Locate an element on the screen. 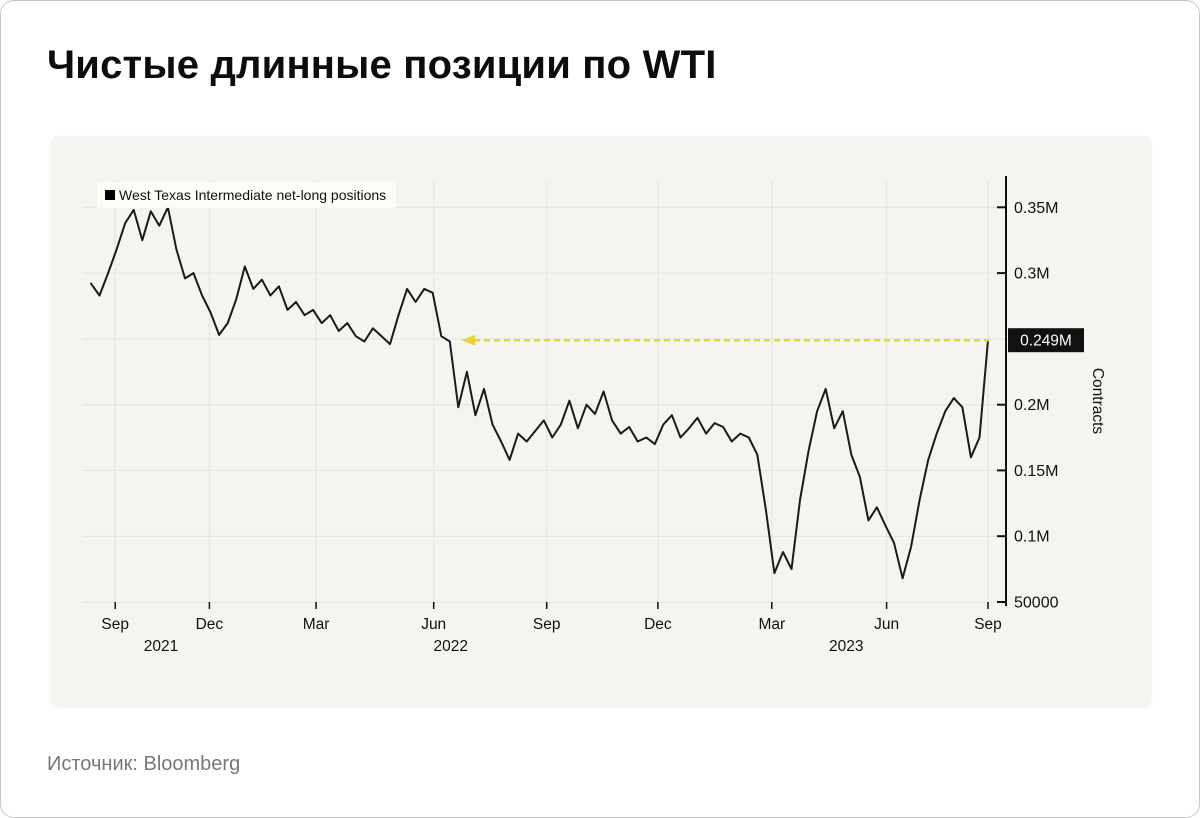 Image resolution: width=1200 pixels, height=818 pixels. current-value-badge is located at coordinates (1046, 340).